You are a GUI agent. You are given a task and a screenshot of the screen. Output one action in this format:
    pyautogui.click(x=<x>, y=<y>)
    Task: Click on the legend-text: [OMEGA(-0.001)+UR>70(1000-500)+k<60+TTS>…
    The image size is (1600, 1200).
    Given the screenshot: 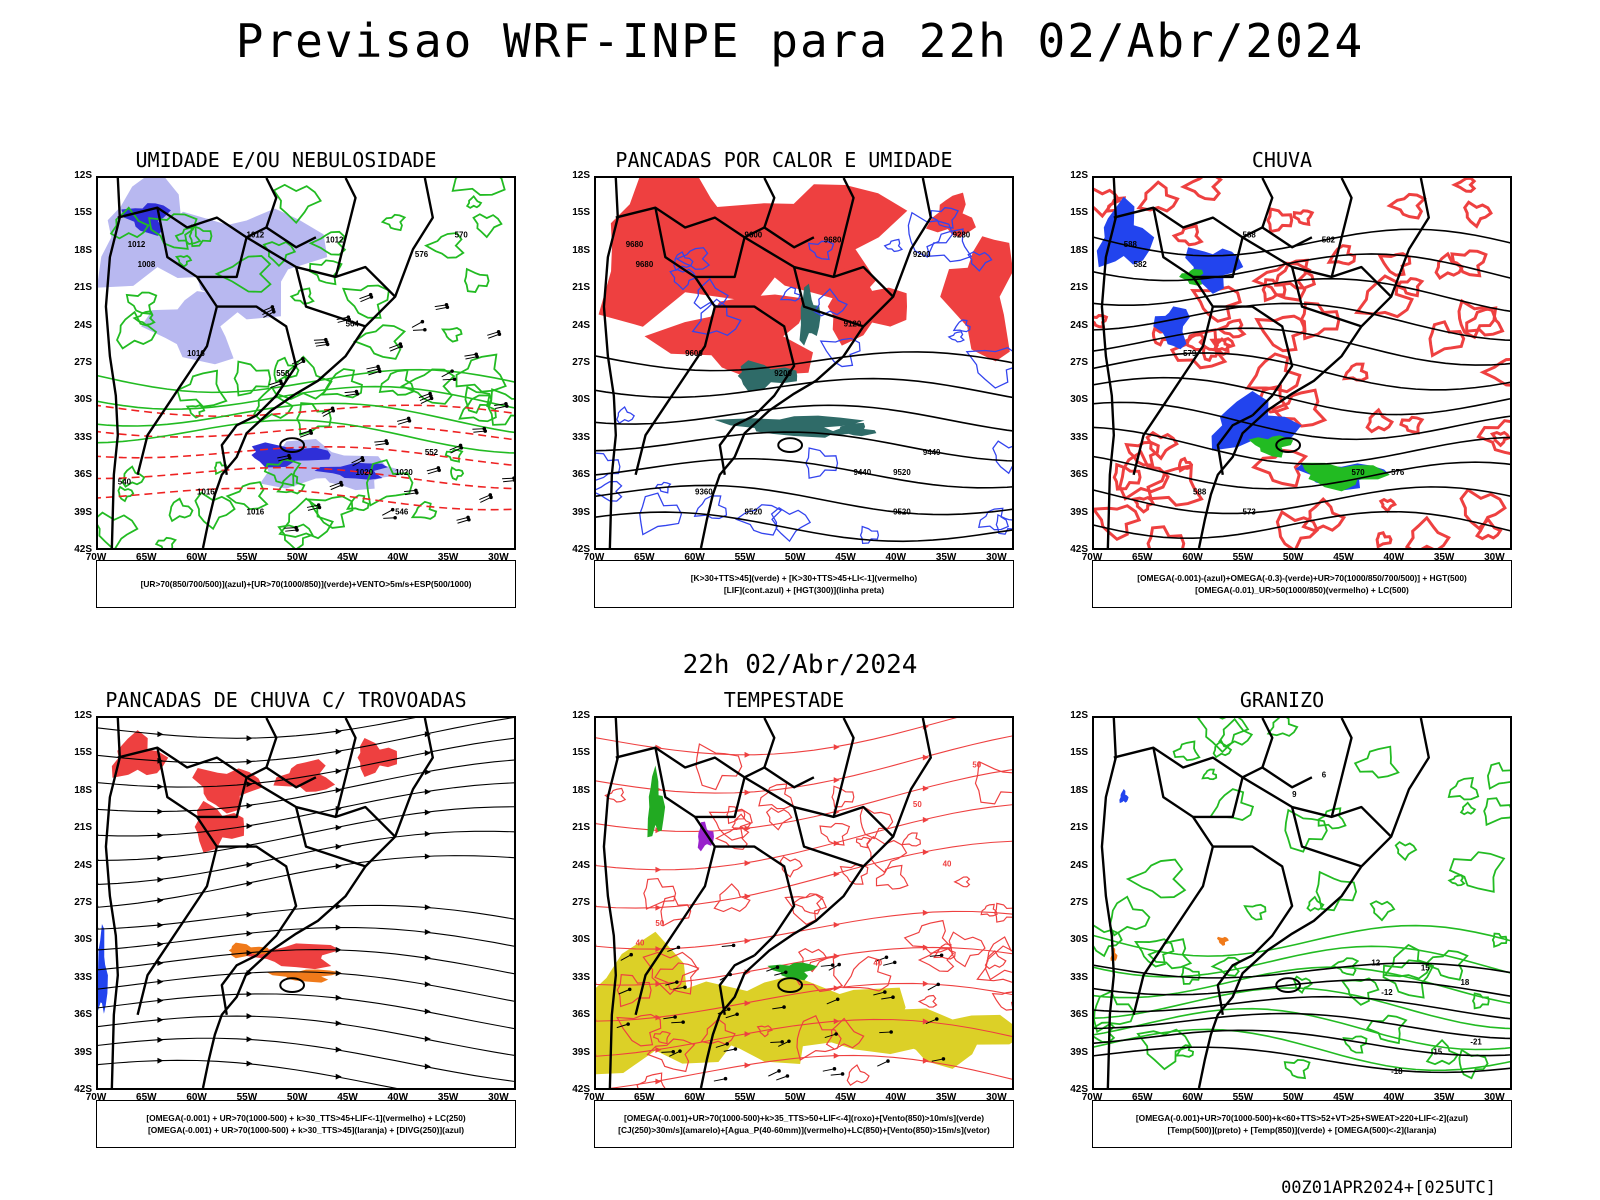 What is the action you would take?
    pyautogui.click(x=1302, y=1118)
    